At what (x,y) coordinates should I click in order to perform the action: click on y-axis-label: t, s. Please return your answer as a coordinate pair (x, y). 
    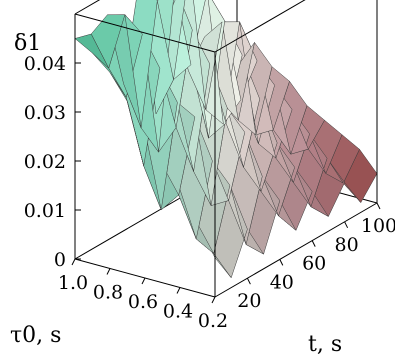
    Looking at the image, I should click on (325, 344).